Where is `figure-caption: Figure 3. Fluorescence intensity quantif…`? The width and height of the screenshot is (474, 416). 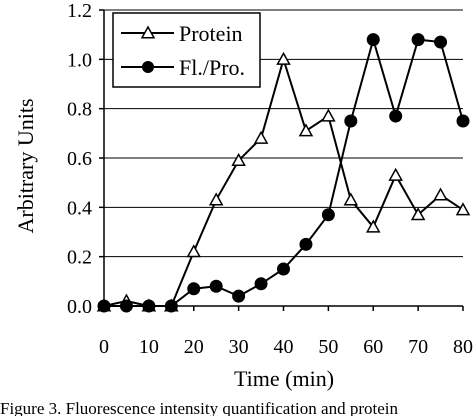
figure-caption: Figure 3. Fluorescence intensity quantif… is located at coordinates (199, 407).